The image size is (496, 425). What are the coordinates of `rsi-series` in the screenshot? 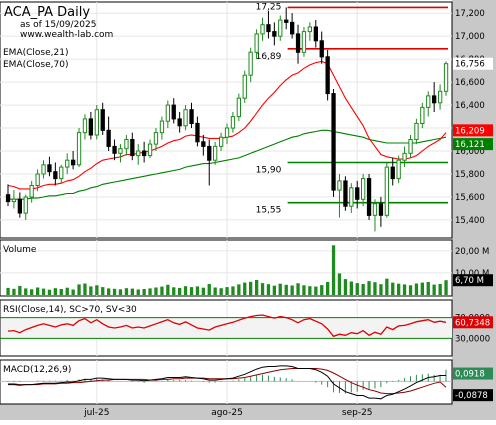 It's located at (226, 326).